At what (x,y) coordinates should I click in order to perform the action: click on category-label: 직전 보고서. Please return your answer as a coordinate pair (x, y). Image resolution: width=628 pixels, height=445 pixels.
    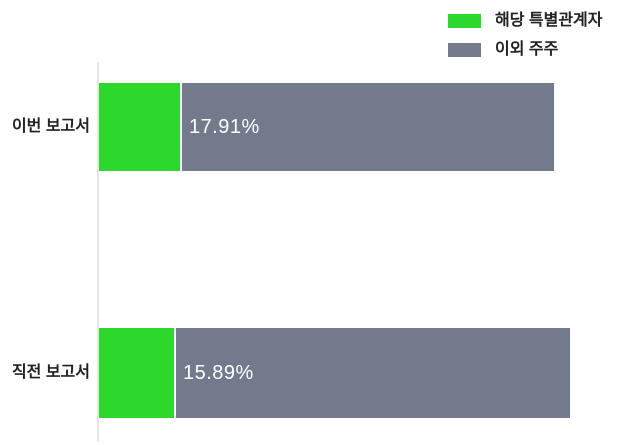
    Looking at the image, I should click on (50, 372).